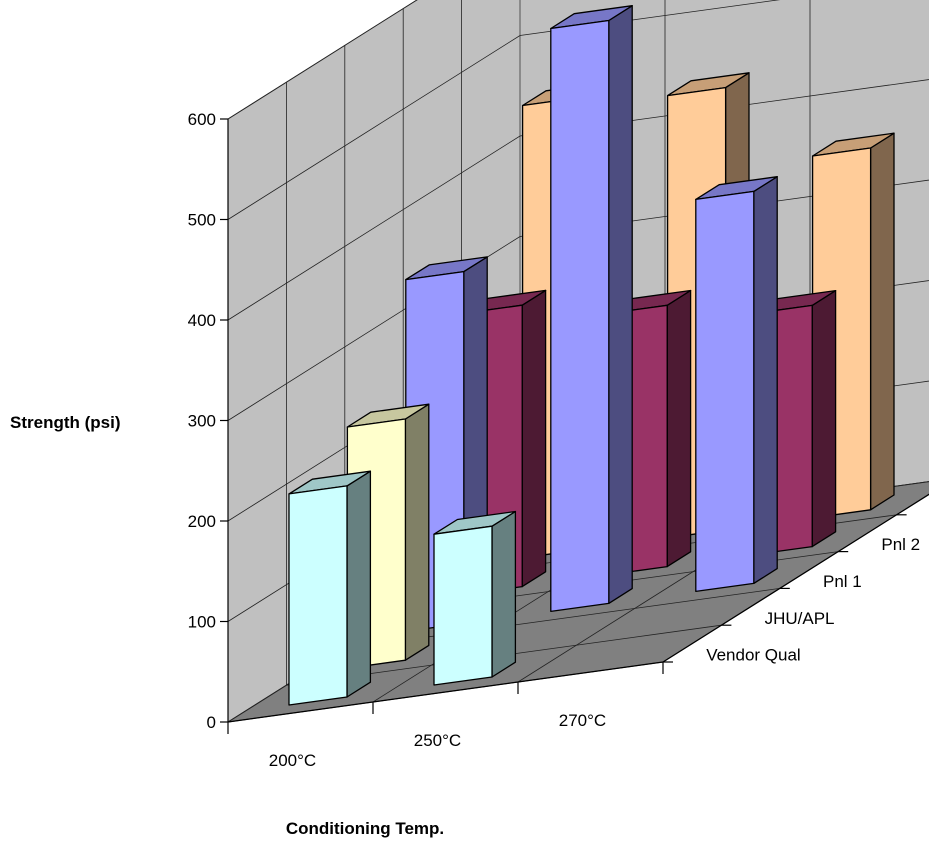  What do you see at coordinates (202, 521) in the screenshot?
I see `y-tick-label: 200` at bounding box center [202, 521].